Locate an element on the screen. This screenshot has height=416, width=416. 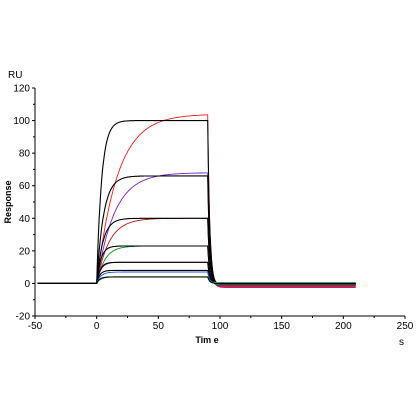
y-tick-label: 0 is located at coordinates (27, 284).